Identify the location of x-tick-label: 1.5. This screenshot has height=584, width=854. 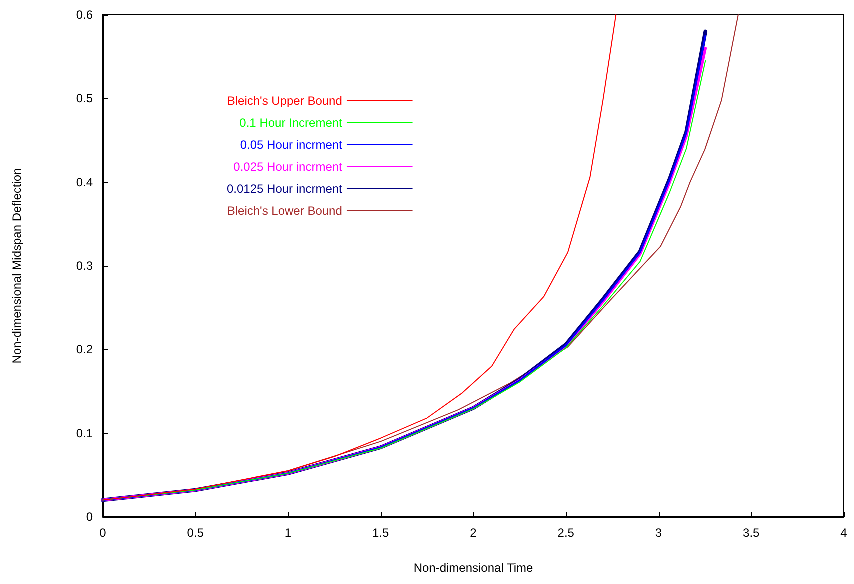
(381, 533).